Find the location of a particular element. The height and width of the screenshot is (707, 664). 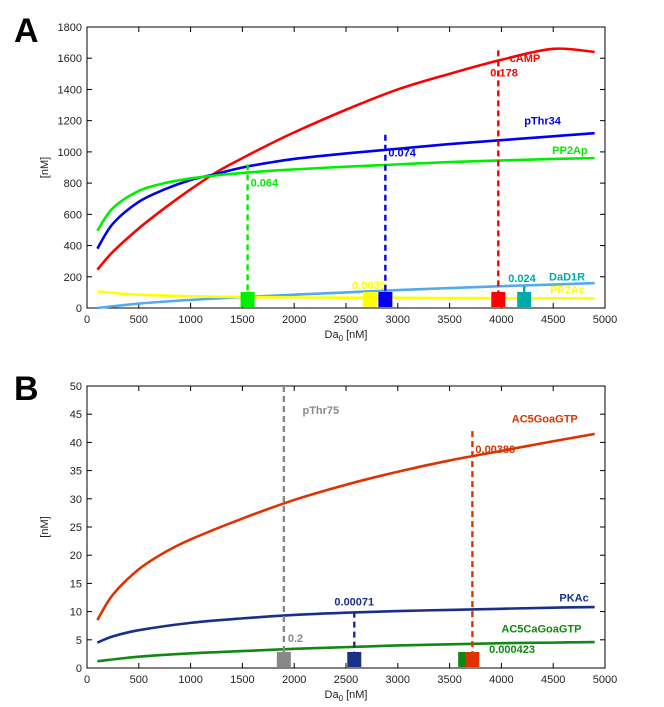

marker-square-camp is located at coordinates (498, 299).